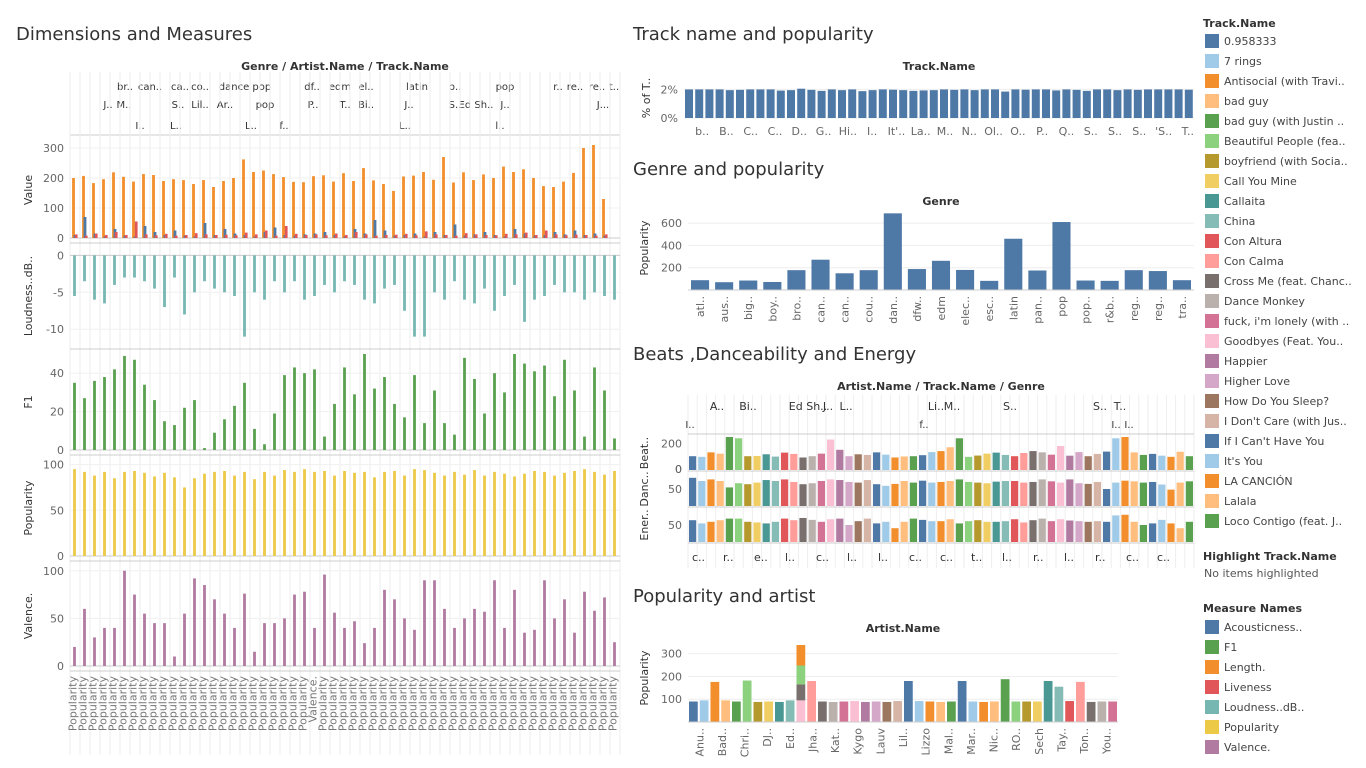 Image resolution: width=1366 pixels, height=768 pixels. What do you see at coordinates (1236, 361) in the screenshot?
I see `track-legend-item: Happier` at bounding box center [1236, 361].